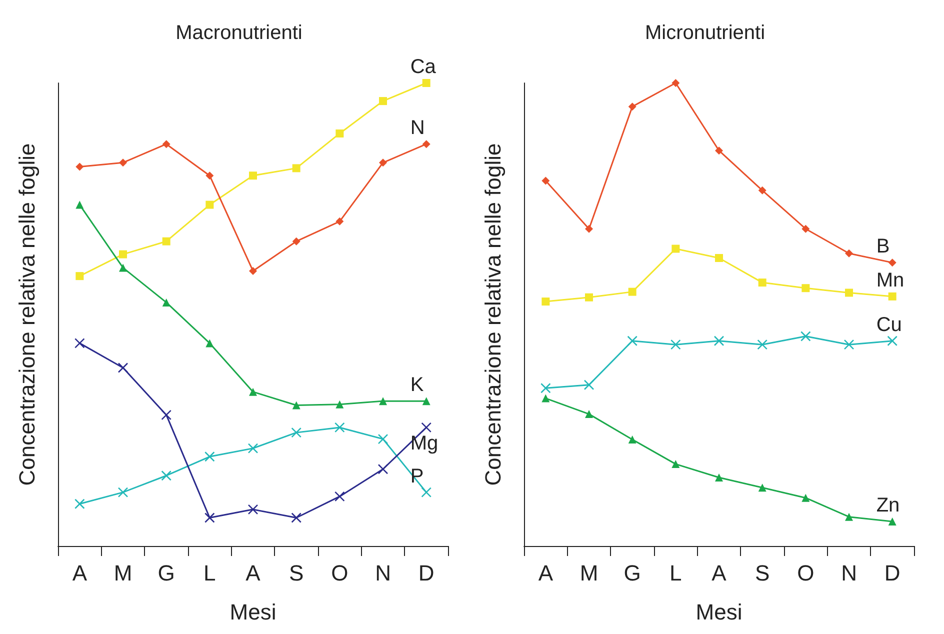  Describe the element at coordinates (890, 280) in the screenshot. I see `series-label: Mn` at that location.